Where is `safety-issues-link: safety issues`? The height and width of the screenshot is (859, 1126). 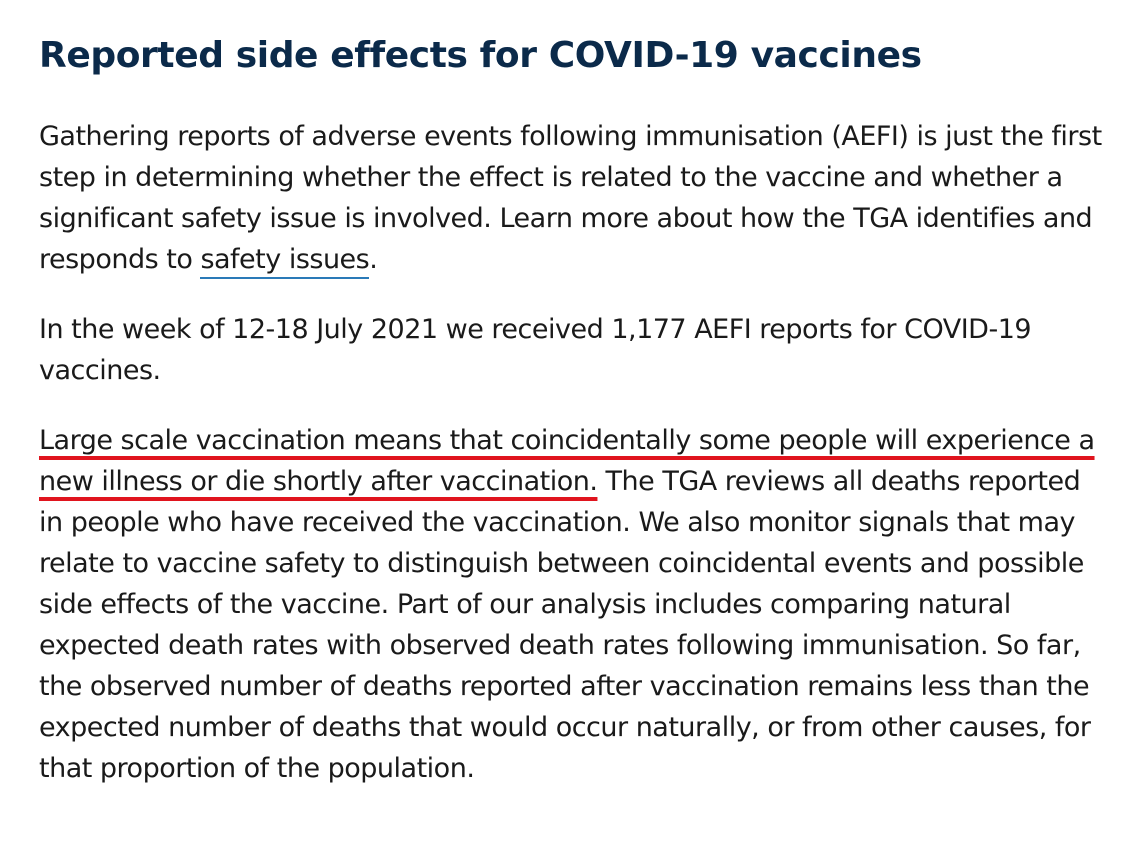 safety-issues-link: safety issues is located at coordinates (285, 261).